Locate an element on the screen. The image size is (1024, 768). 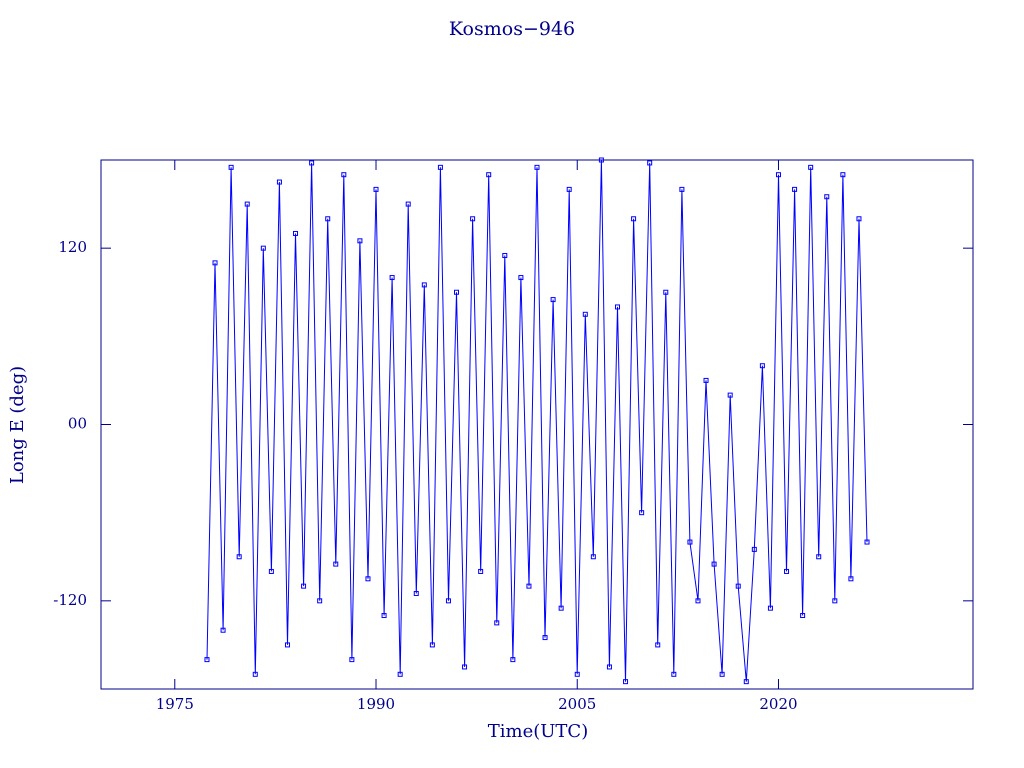
y-tick-label: 00 is located at coordinates (77, 424).